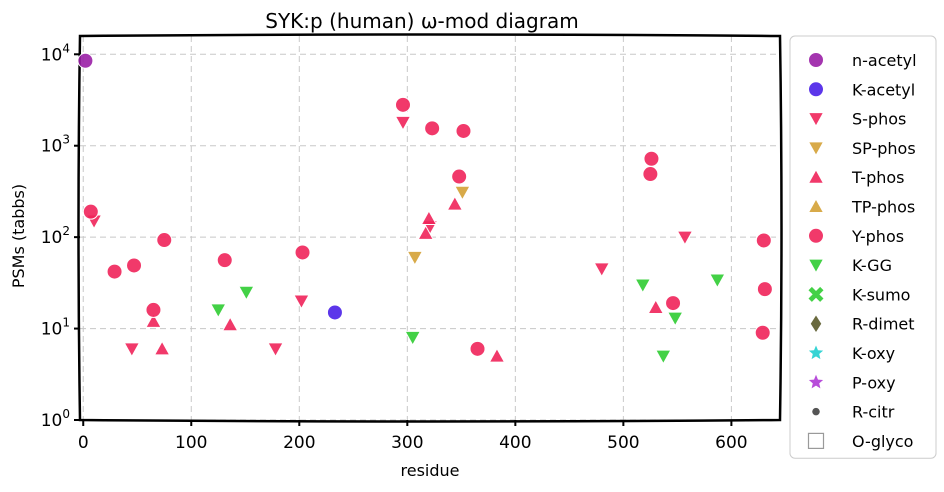  What do you see at coordinates (55, 419) in the screenshot?
I see `y-tick-label: 10⁰` at bounding box center [55, 419].